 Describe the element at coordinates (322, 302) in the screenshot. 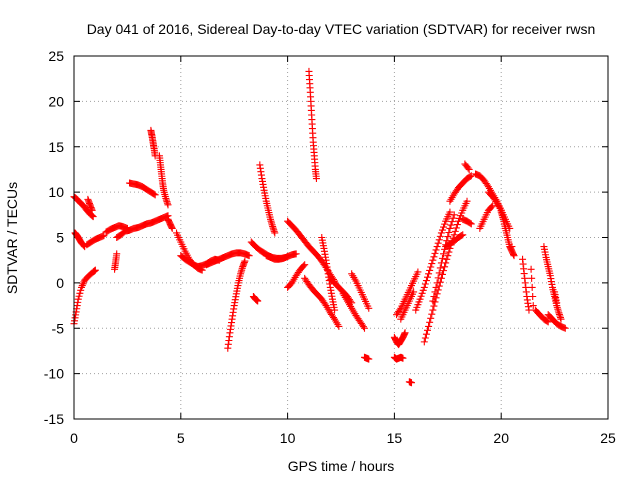

I see `series-arc24` at that location.